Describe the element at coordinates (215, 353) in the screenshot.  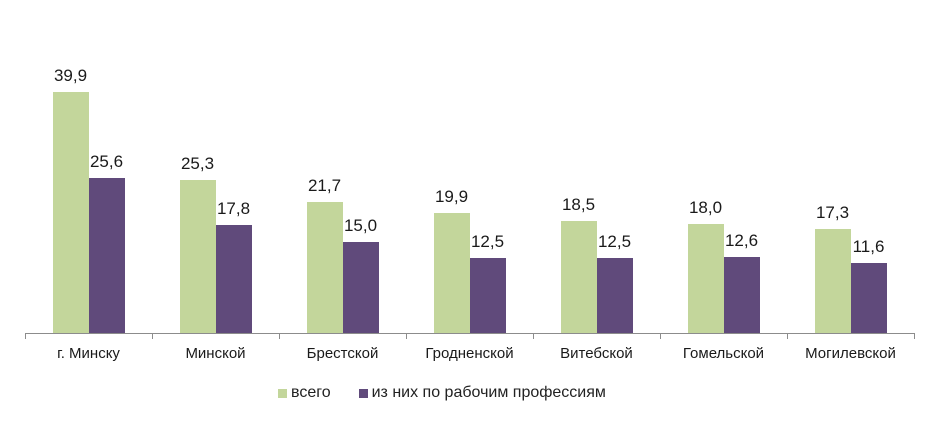
I see `category-label: Минской` at that location.